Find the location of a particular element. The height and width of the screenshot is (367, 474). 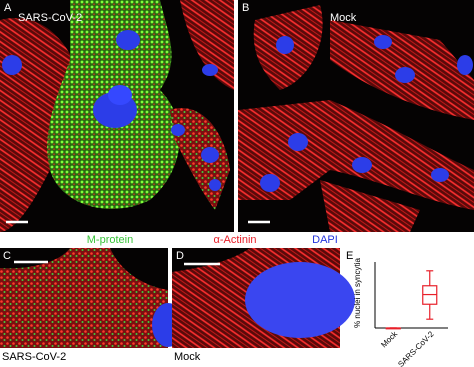

legend-item: M-protein is located at coordinates (110, 240).